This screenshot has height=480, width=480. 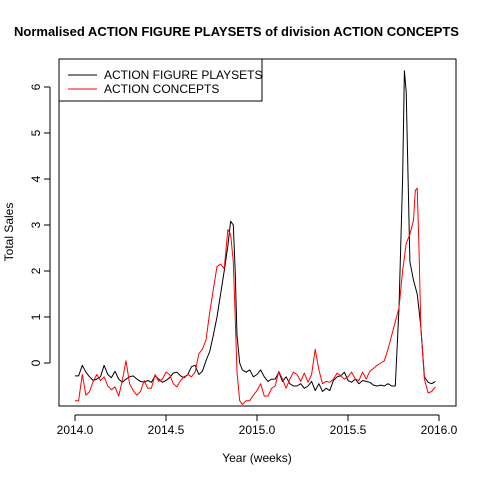 What do you see at coordinates (36, 224) in the screenshot?
I see `y-tick-label: 3` at bounding box center [36, 224].